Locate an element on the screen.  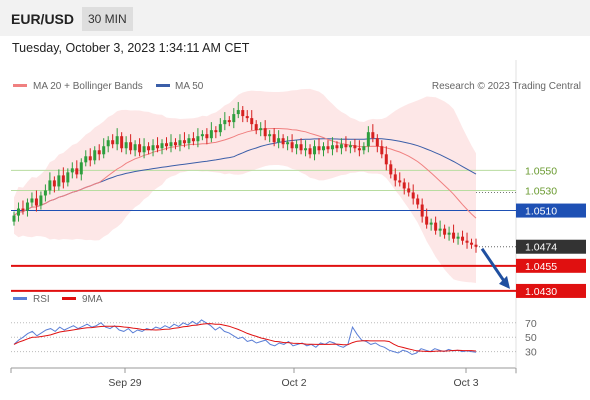
level-tag-1.0474 is located at coordinates (551, 246).